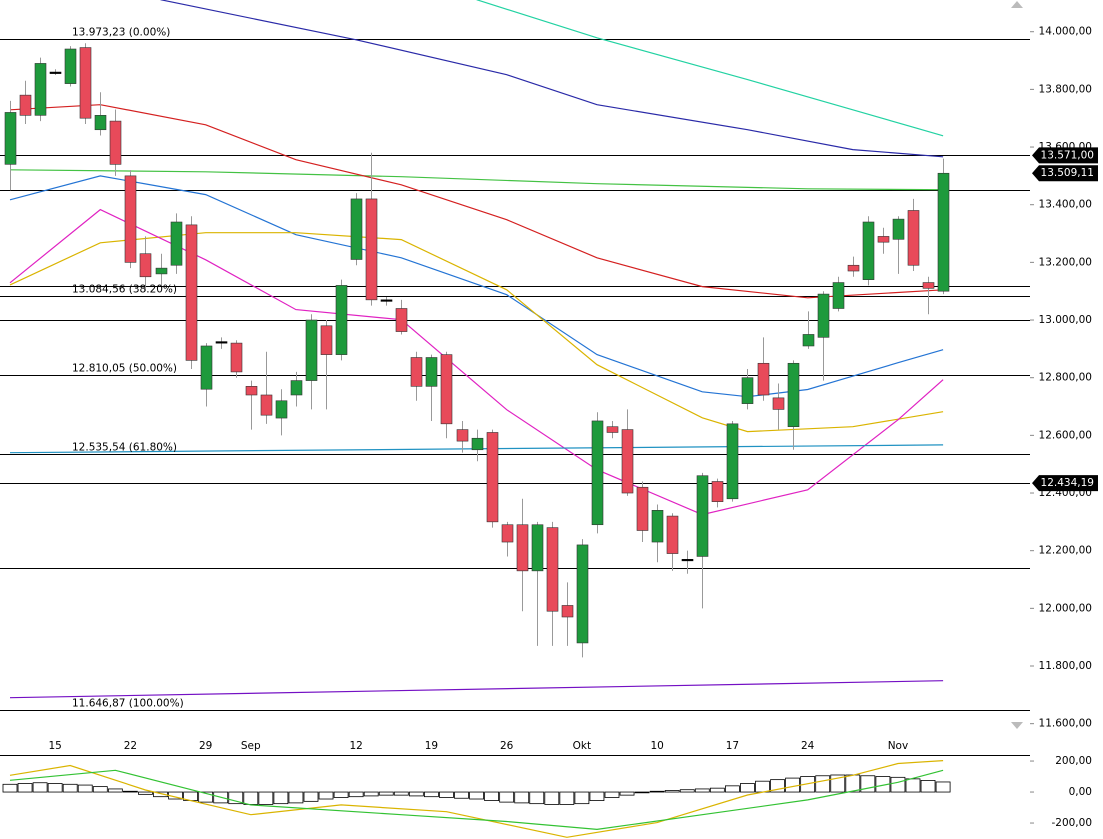 The height and width of the screenshot is (839, 1103). What do you see at coordinates (1071, 823) in the screenshot?
I see `y-tick-label: -200,00` at bounding box center [1071, 823].